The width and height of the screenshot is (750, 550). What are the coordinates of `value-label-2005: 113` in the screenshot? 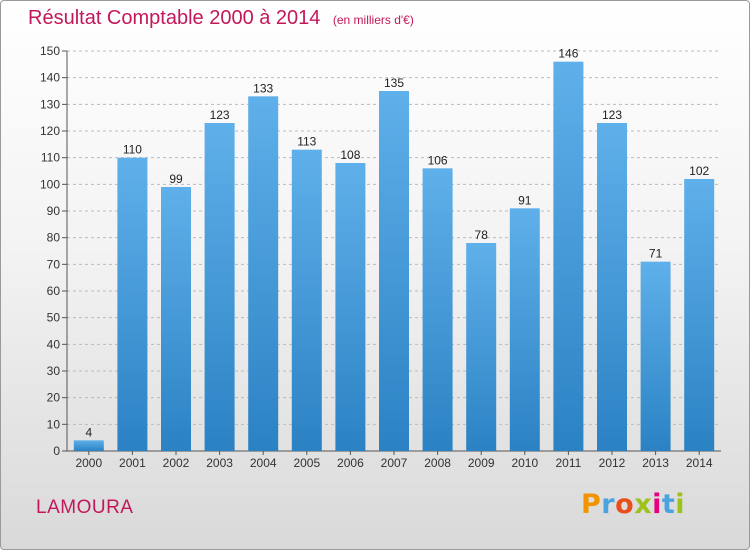 It's located at (306, 142).